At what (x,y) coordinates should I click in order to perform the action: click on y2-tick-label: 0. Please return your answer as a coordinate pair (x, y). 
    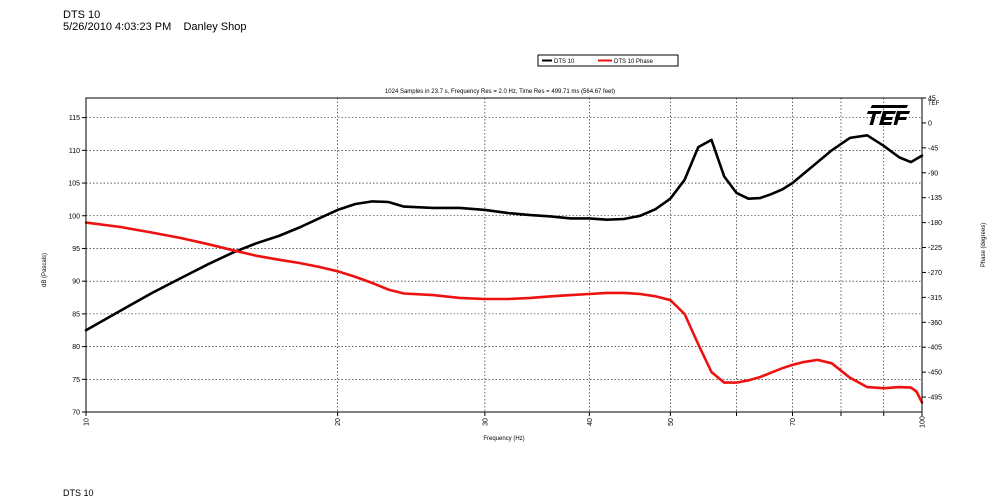
    Looking at the image, I should click on (930, 123).